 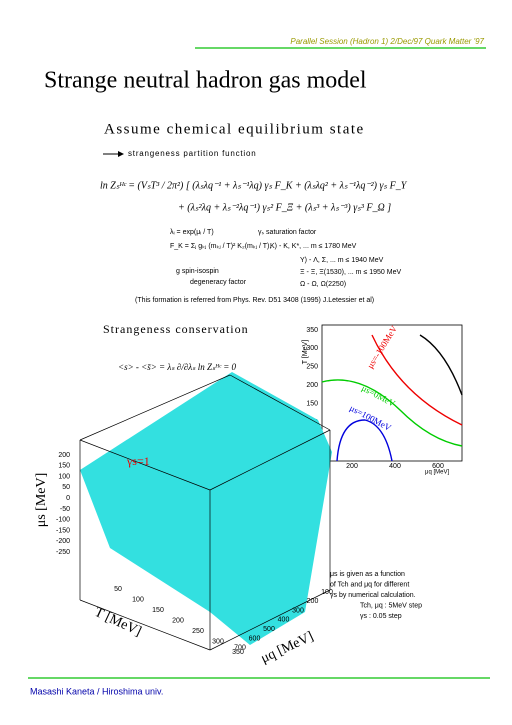 What do you see at coordinates (64, 476) in the screenshot?
I see `z-tick-label: 100` at bounding box center [64, 476].